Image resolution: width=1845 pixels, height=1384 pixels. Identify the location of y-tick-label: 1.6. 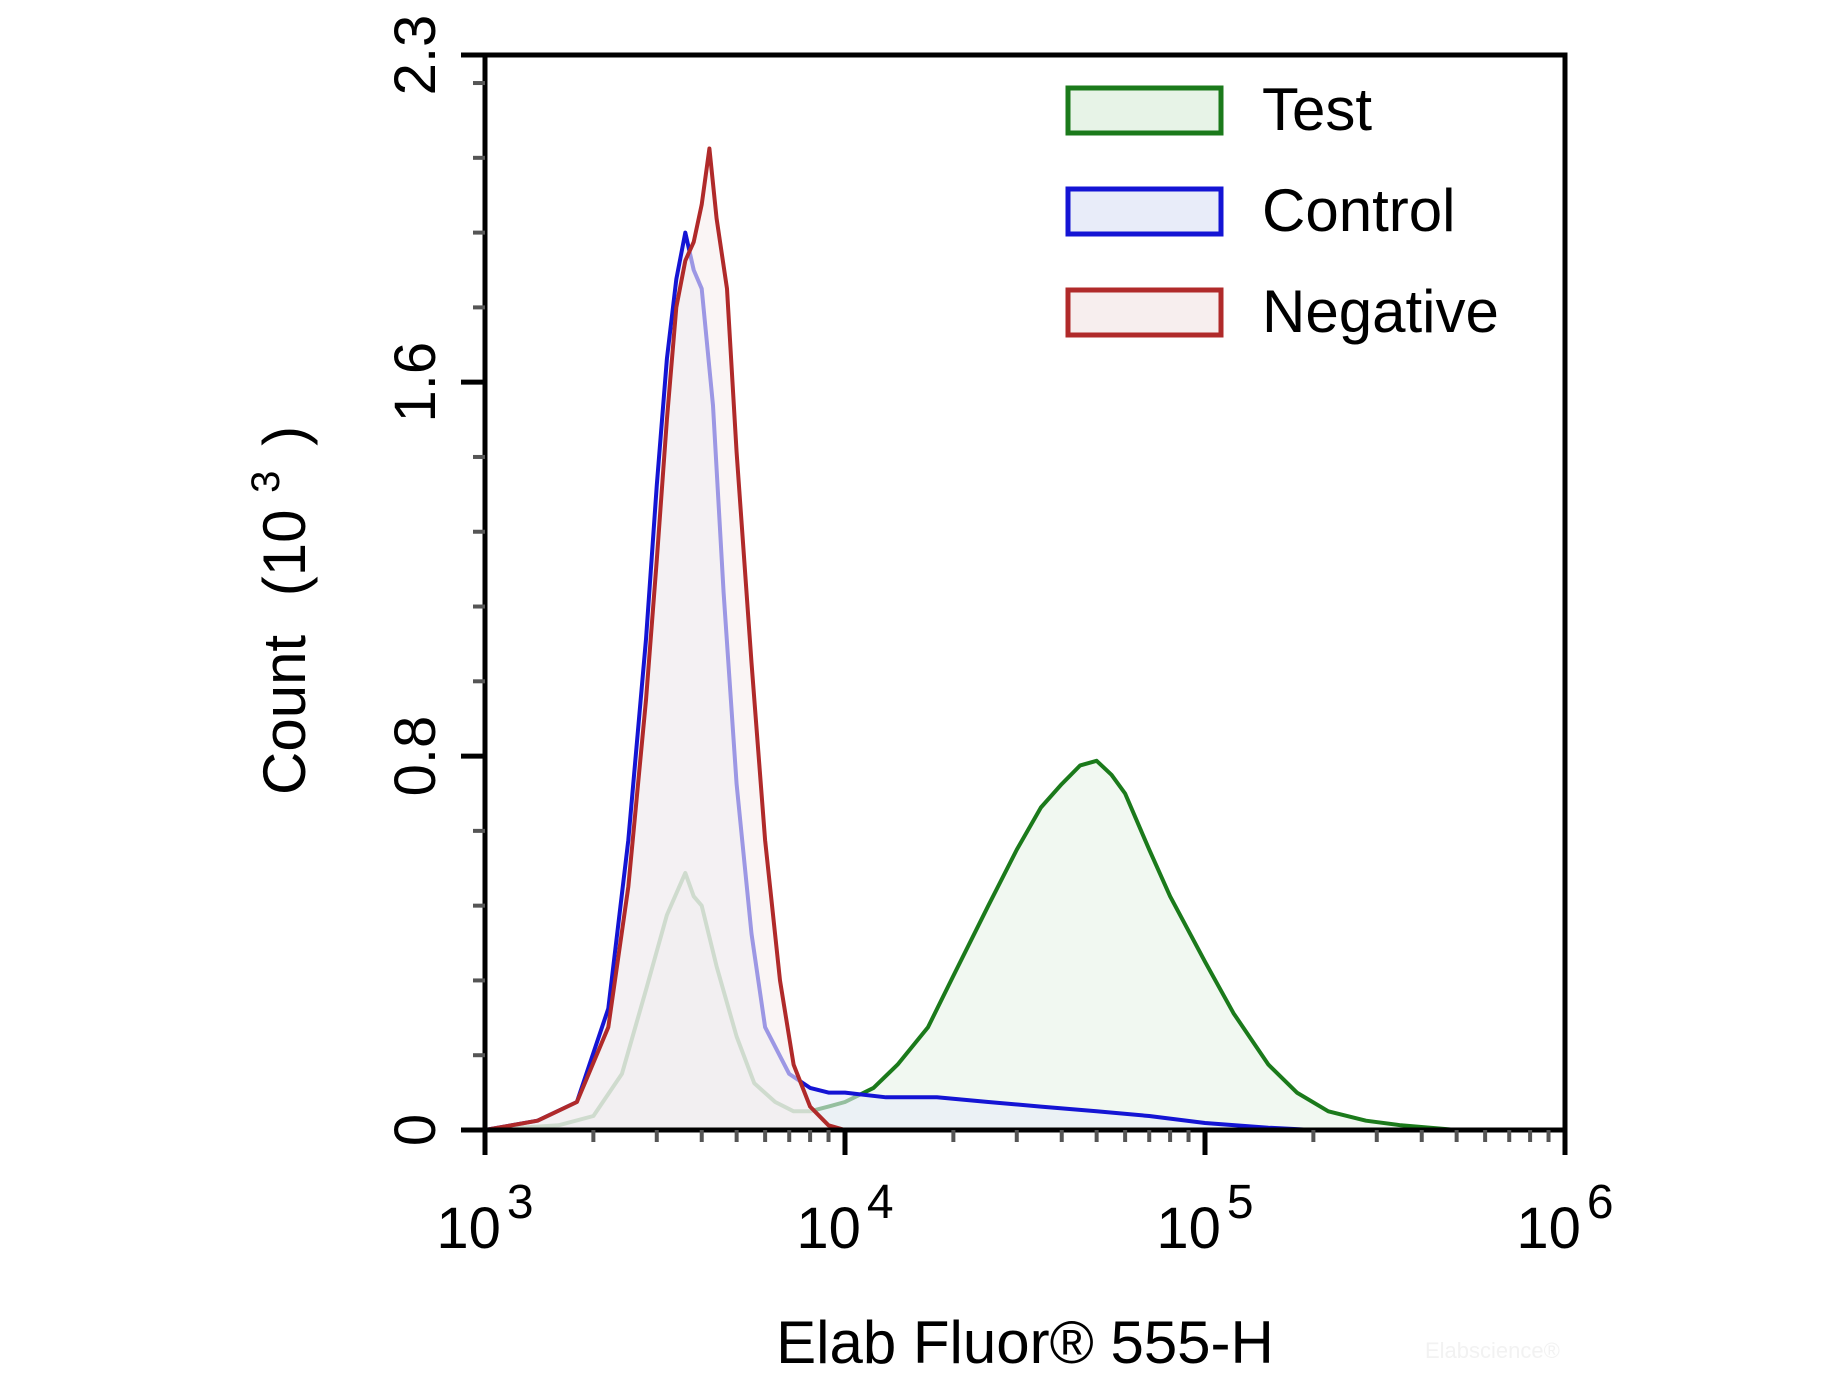
(415, 382).